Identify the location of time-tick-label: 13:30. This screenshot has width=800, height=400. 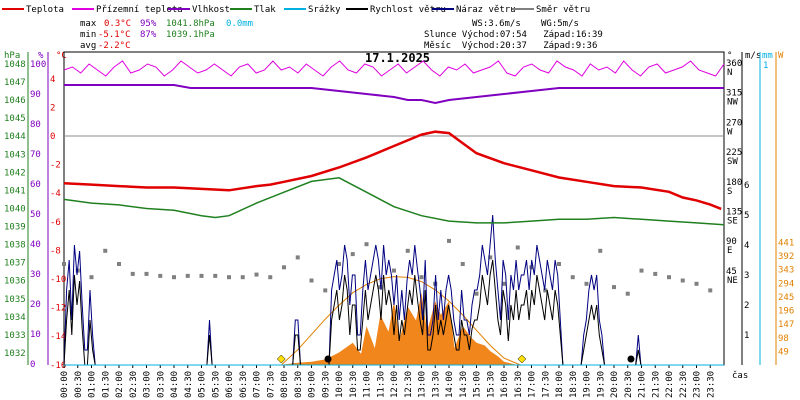
(436, 384).